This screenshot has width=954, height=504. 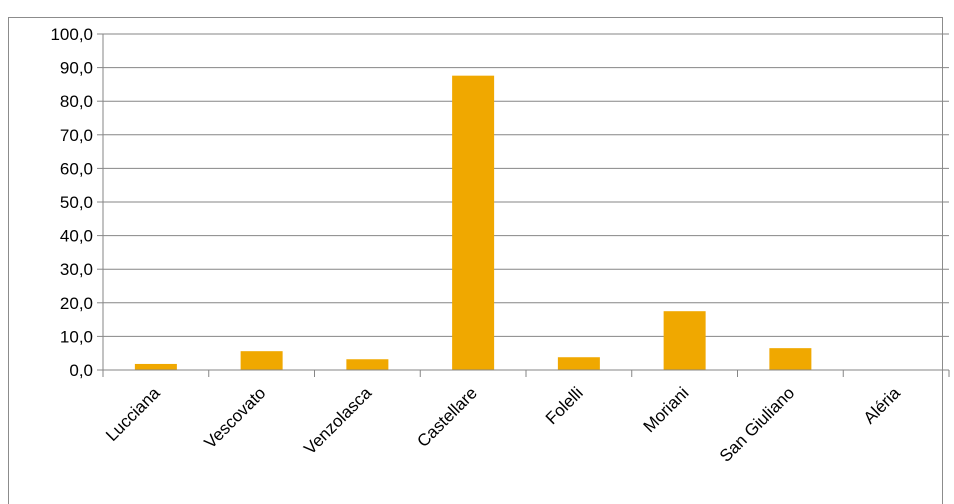 What do you see at coordinates (578, 363) in the screenshot?
I see `bar-folelli` at bounding box center [578, 363].